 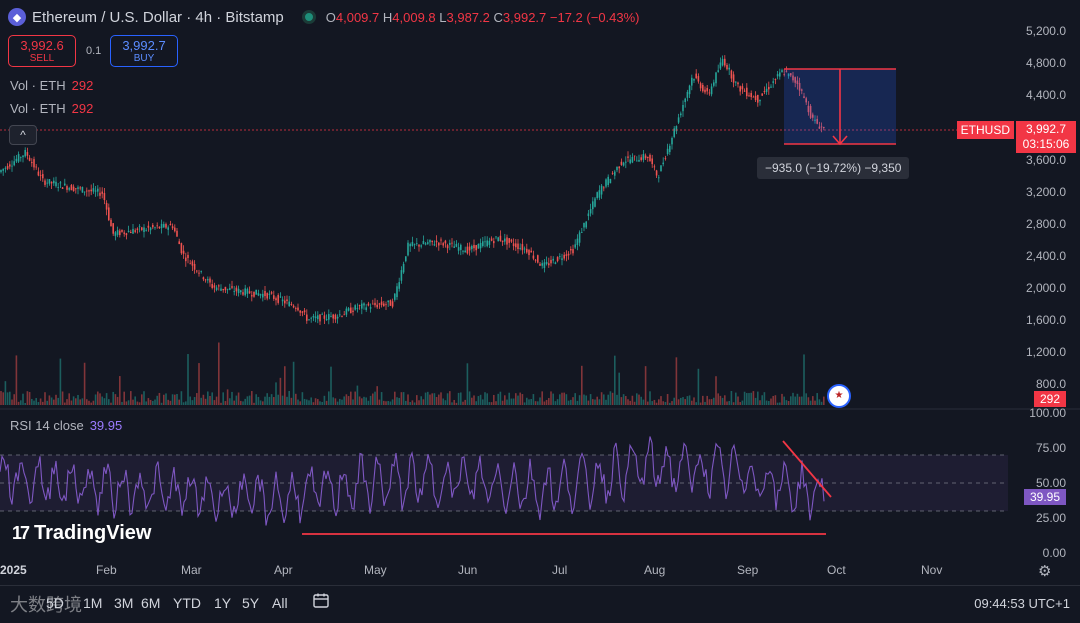 I want to click on timeframe-1y: 1Y, so click(x=223, y=603).